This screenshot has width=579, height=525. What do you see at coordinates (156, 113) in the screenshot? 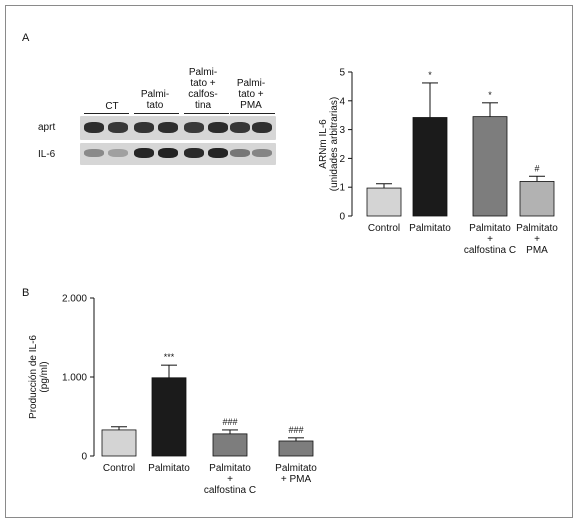
I see `lane-line-palmitato` at bounding box center [156, 113].